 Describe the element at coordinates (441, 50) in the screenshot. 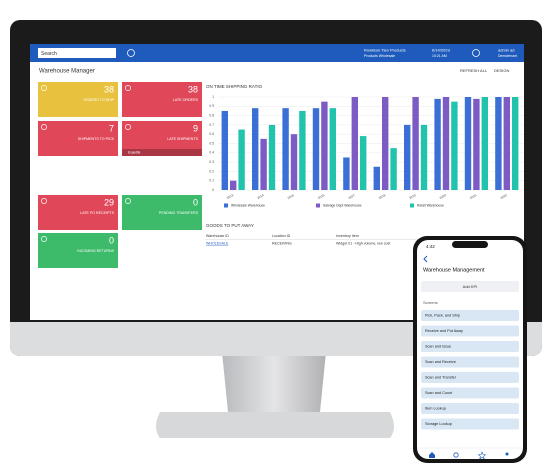

I see `date: 6/14/2023` at that location.